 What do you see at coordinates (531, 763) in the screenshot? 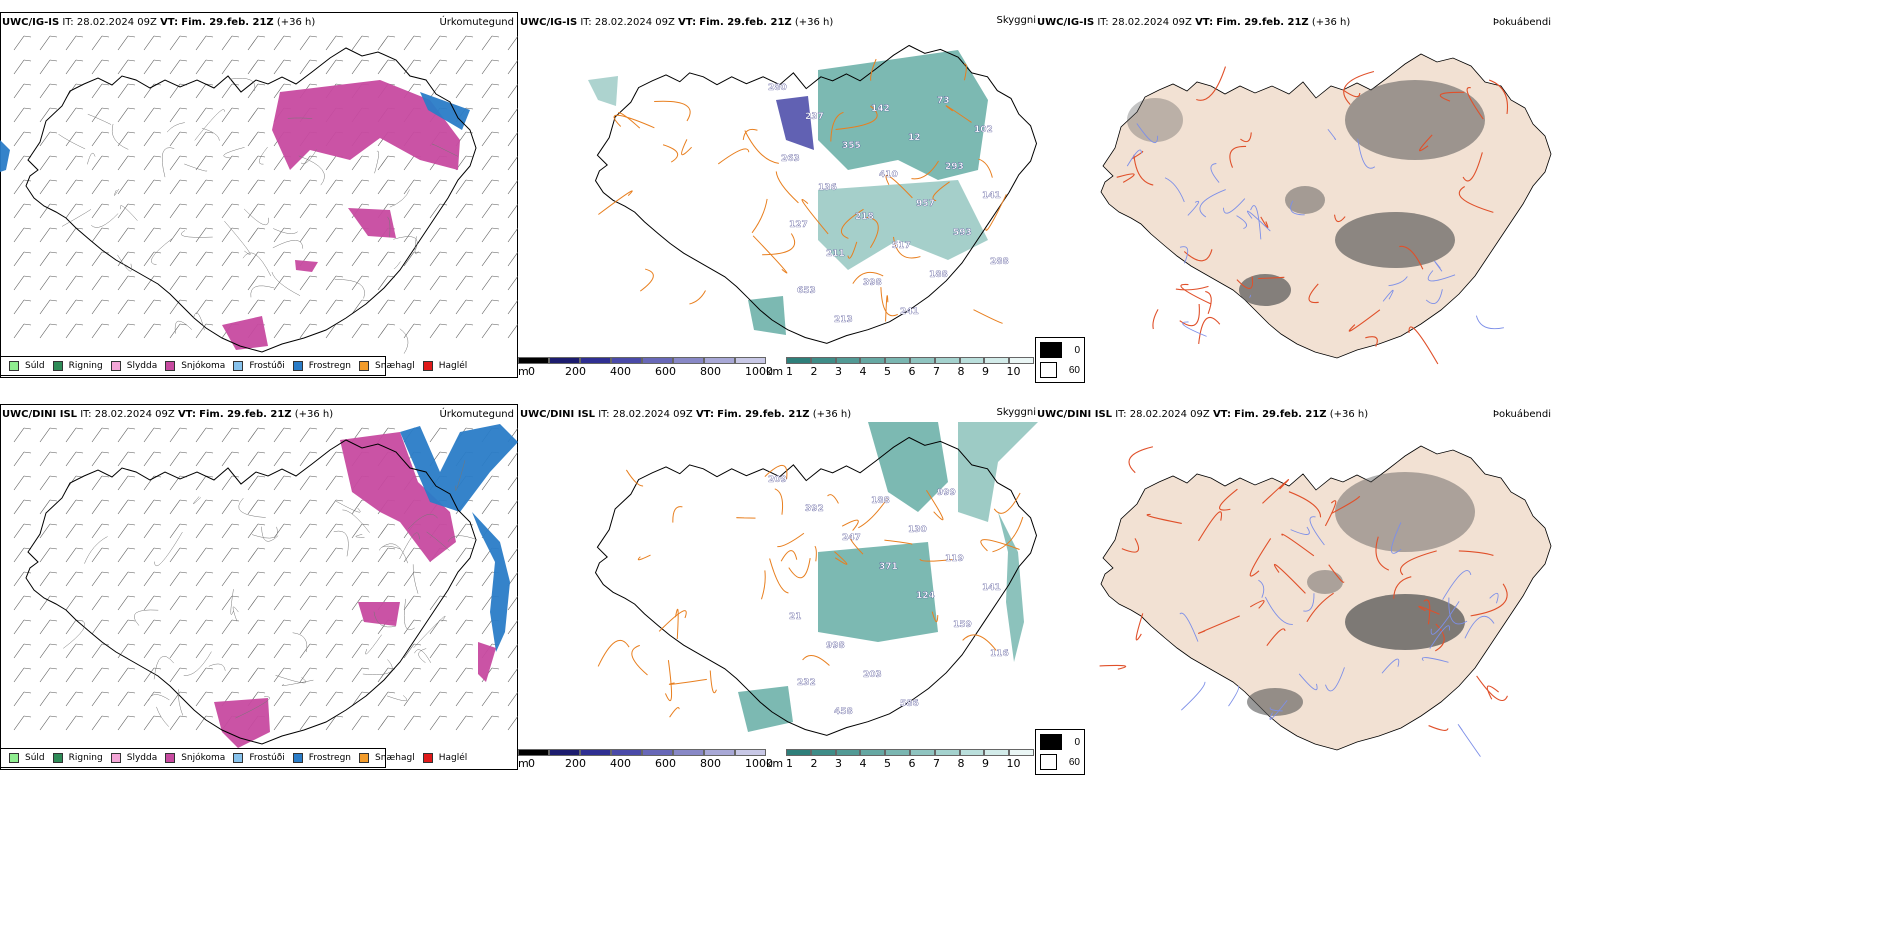
I see `colorbar-tick-label: 0` at bounding box center [531, 763].